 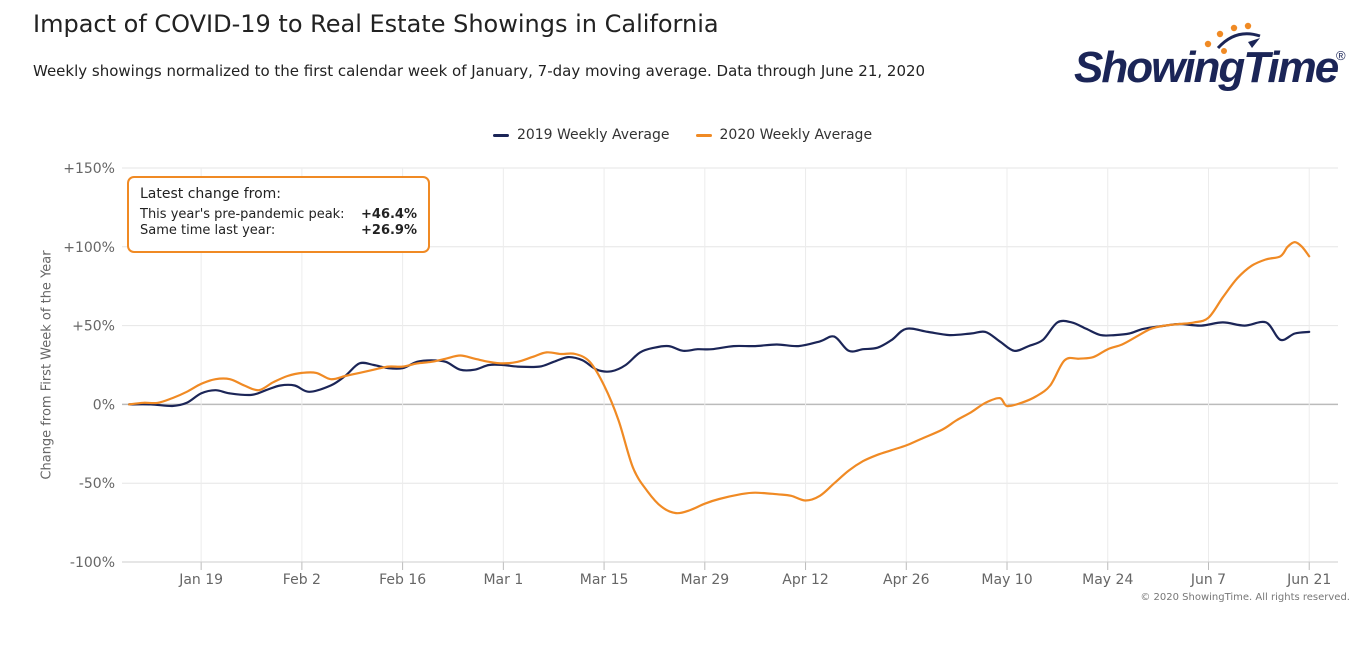 What do you see at coordinates (93, 327) in the screenshot?
I see `y-tick-label: +50%` at bounding box center [93, 327].